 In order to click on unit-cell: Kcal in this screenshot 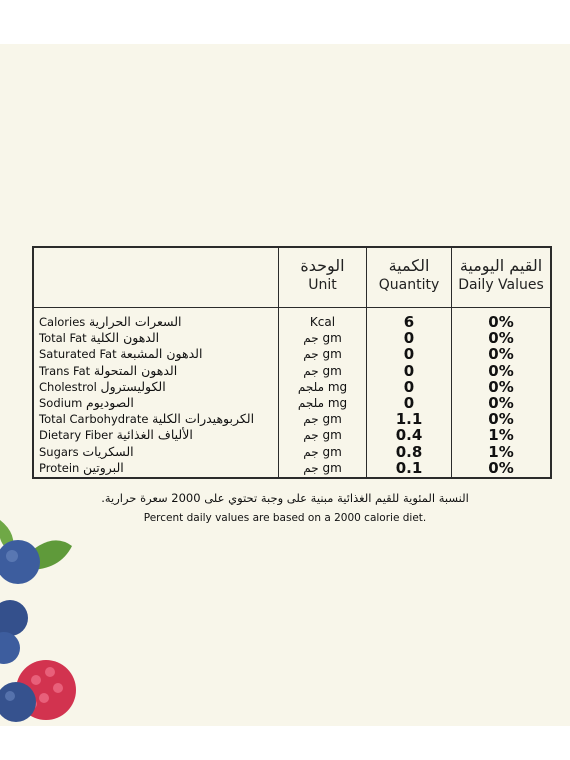, I will do `click(322, 322)`.